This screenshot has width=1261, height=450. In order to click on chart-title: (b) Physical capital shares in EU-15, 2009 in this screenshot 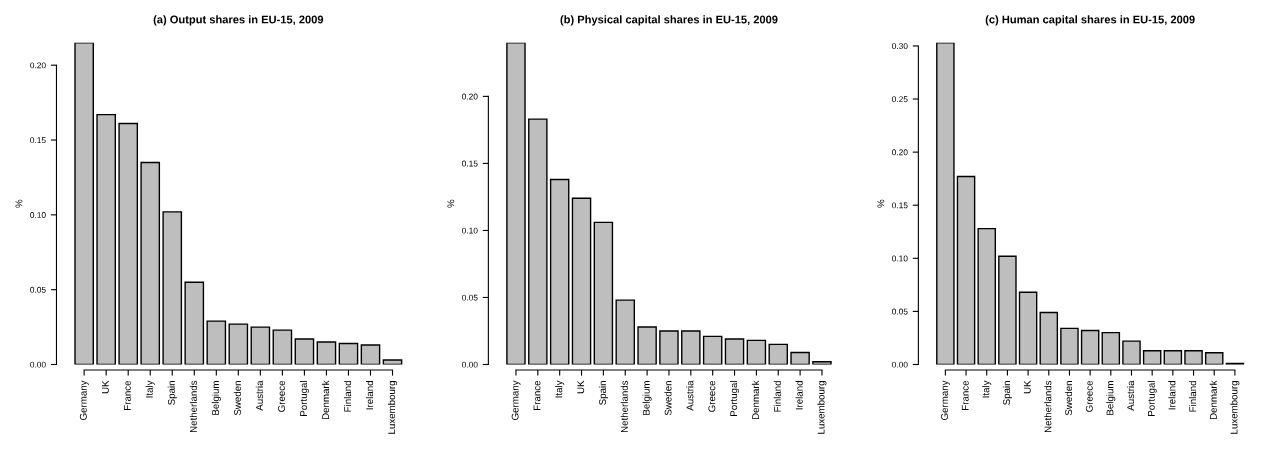, I will do `click(669, 20)`.